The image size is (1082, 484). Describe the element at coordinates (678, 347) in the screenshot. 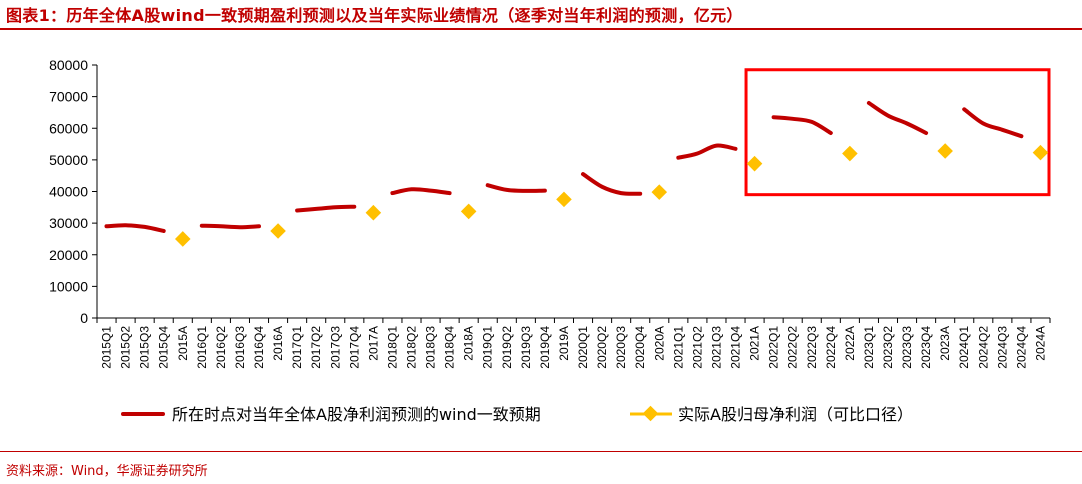

I see `x-tick-label: 2021Q1` at that location.